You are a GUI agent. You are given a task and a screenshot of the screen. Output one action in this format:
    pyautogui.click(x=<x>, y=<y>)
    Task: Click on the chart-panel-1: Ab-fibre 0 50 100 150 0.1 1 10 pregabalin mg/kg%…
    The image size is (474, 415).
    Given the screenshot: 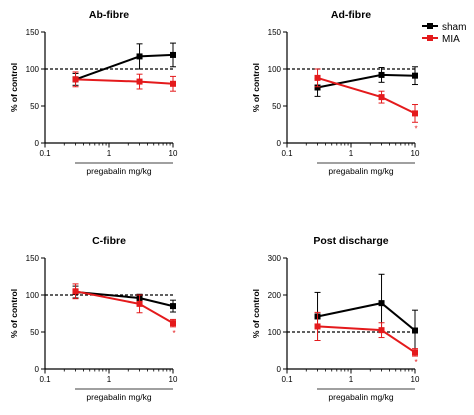 What is the action you would take?
    pyautogui.click(x=93, y=92)
    